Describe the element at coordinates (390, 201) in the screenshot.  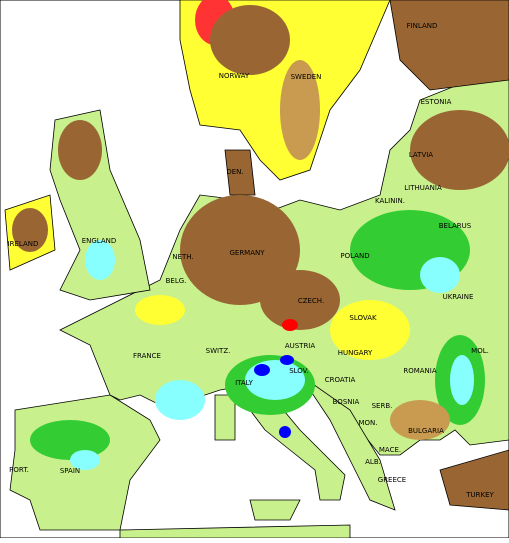
I see `country-label: KALININ.` at that location.